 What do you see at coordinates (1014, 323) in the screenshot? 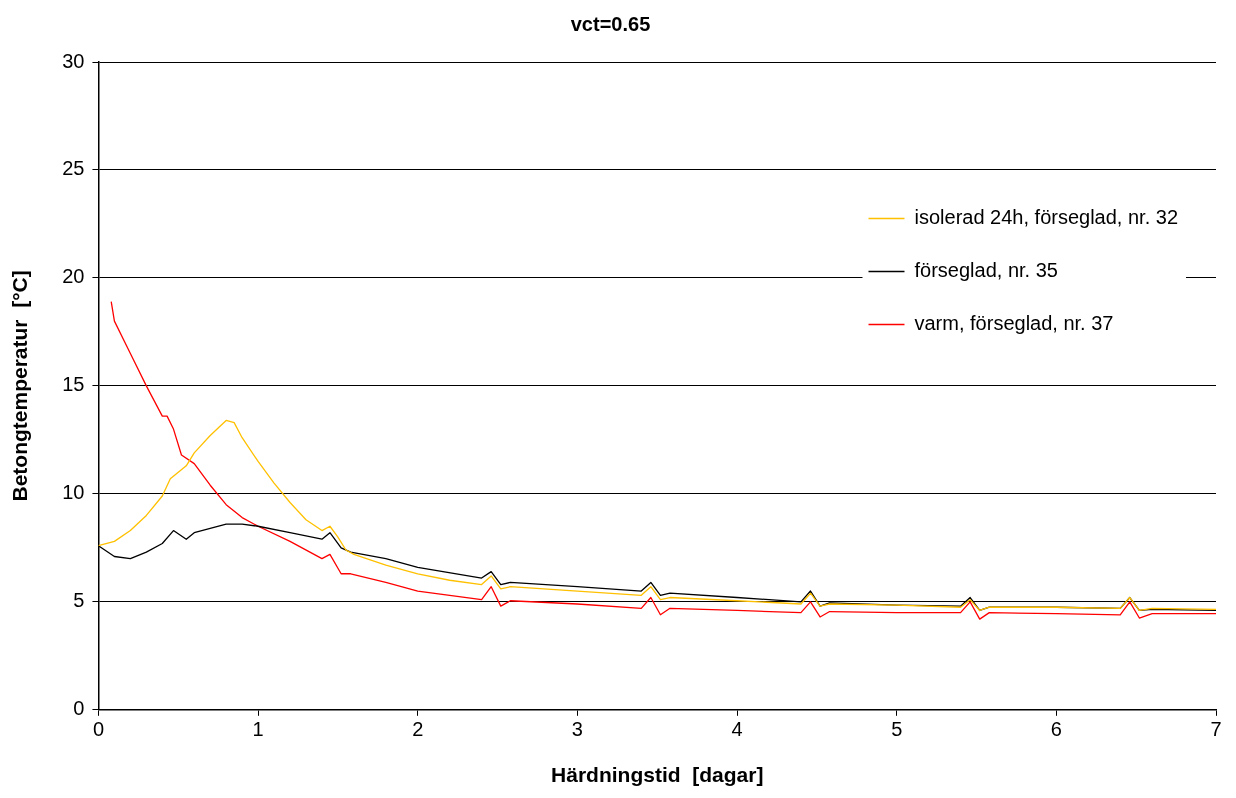
I see `legend-label: varm, förseglad, nr. 37` at bounding box center [1014, 323].